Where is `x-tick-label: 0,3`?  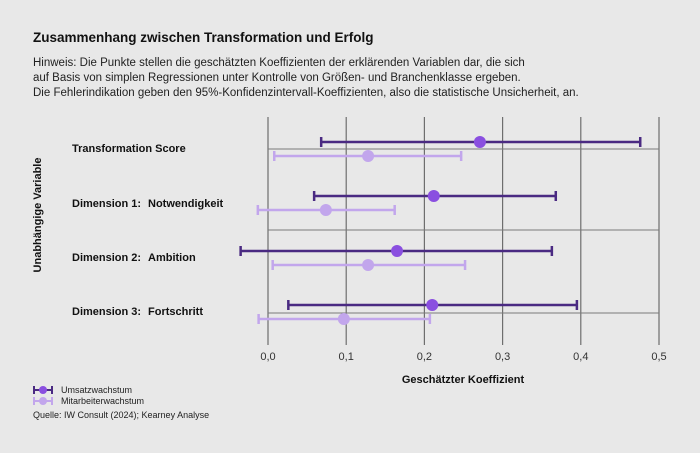
x-tick-label: 0,3 is located at coordinates (502, 357).